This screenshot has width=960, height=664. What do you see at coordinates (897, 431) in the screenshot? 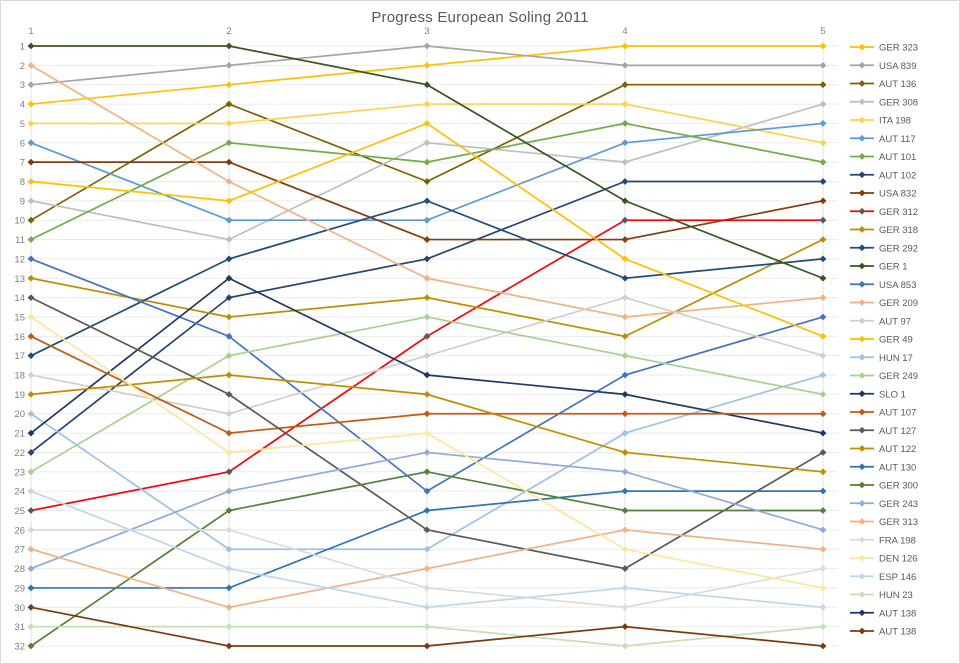
I see `legend-label: AUT 127` at bounding box center [897, 431].